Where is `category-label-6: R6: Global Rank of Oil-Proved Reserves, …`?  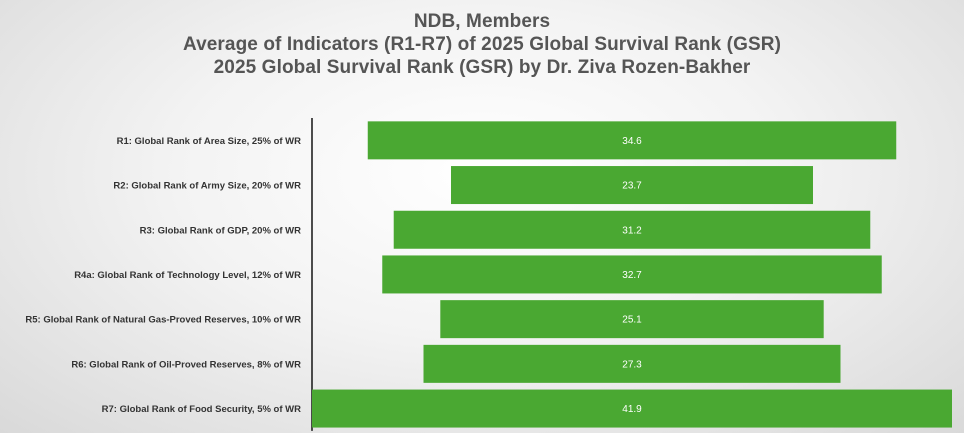 category-label-6: R6: Global Rank of Oil-Proved Reserves, … is located at coordinates (186, 364).